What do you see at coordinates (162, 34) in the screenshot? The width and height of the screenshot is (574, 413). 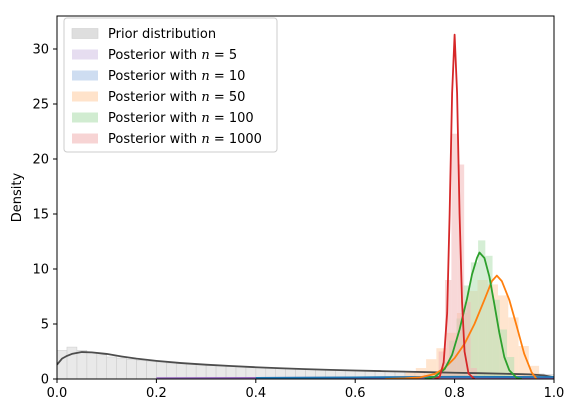 I see `legend-label: Prior distribution` at bounding box center [162, 34].